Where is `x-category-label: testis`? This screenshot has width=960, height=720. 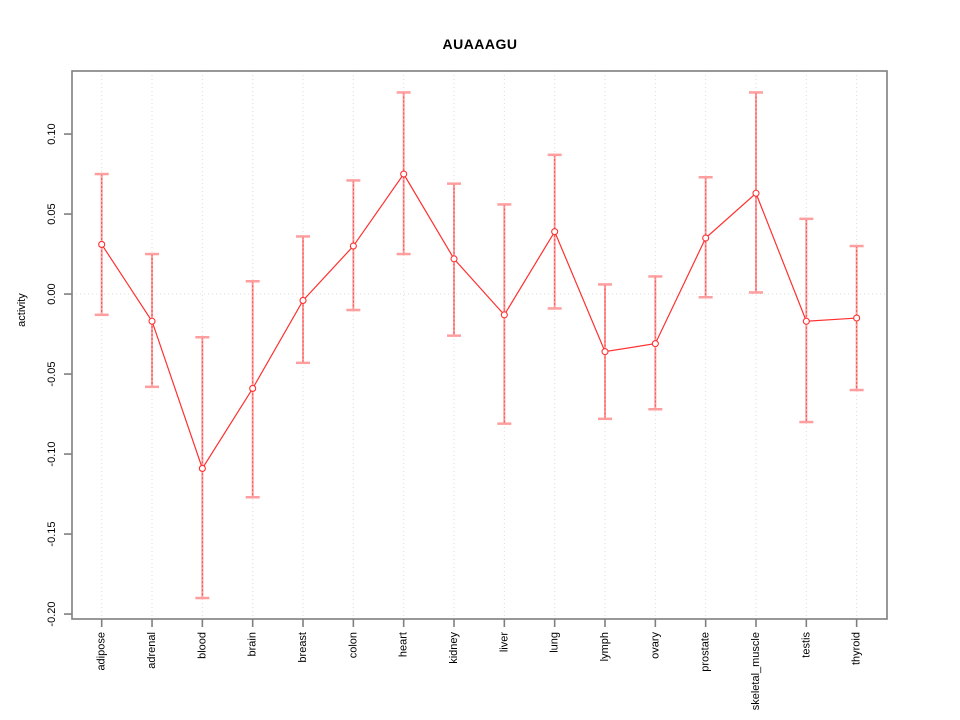 x-category-label: testis is located at coordinates (806, 645).